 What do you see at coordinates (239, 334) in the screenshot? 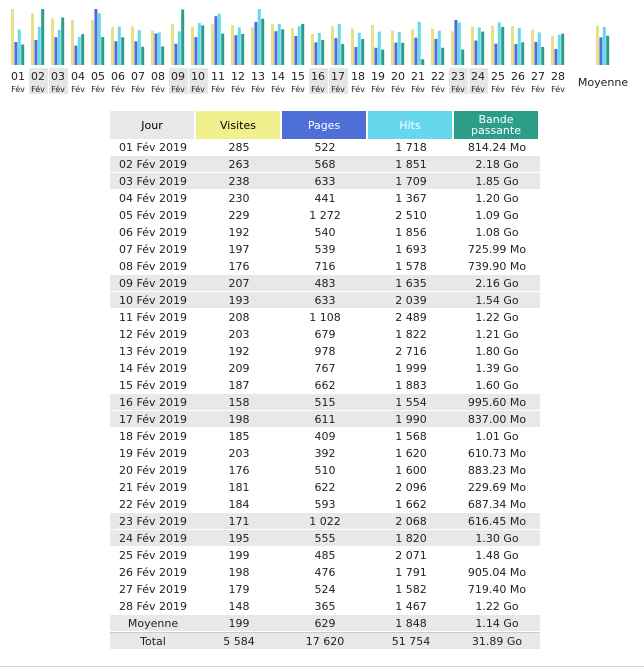
I see `cell-visits: 203` at bounding box center [239, 334].